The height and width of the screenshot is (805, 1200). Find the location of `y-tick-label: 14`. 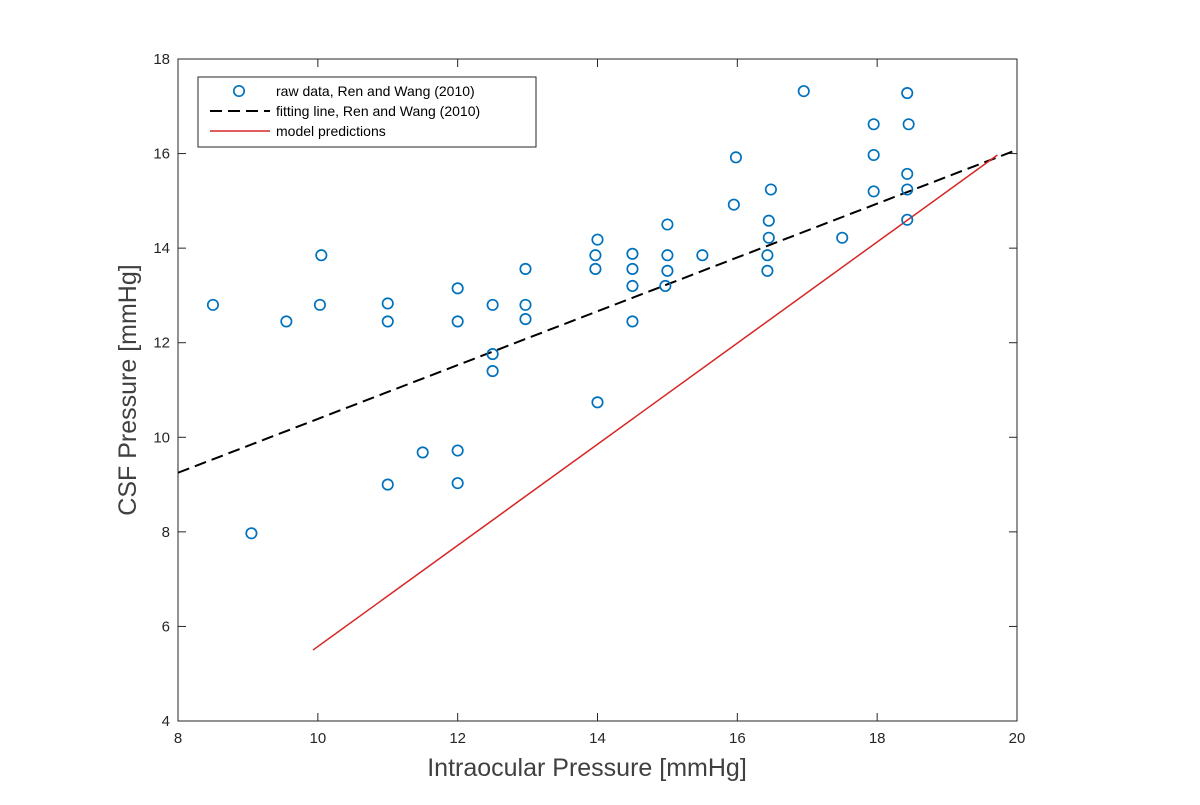

y-tick-label: 14 is located at coordinates (161, 248).